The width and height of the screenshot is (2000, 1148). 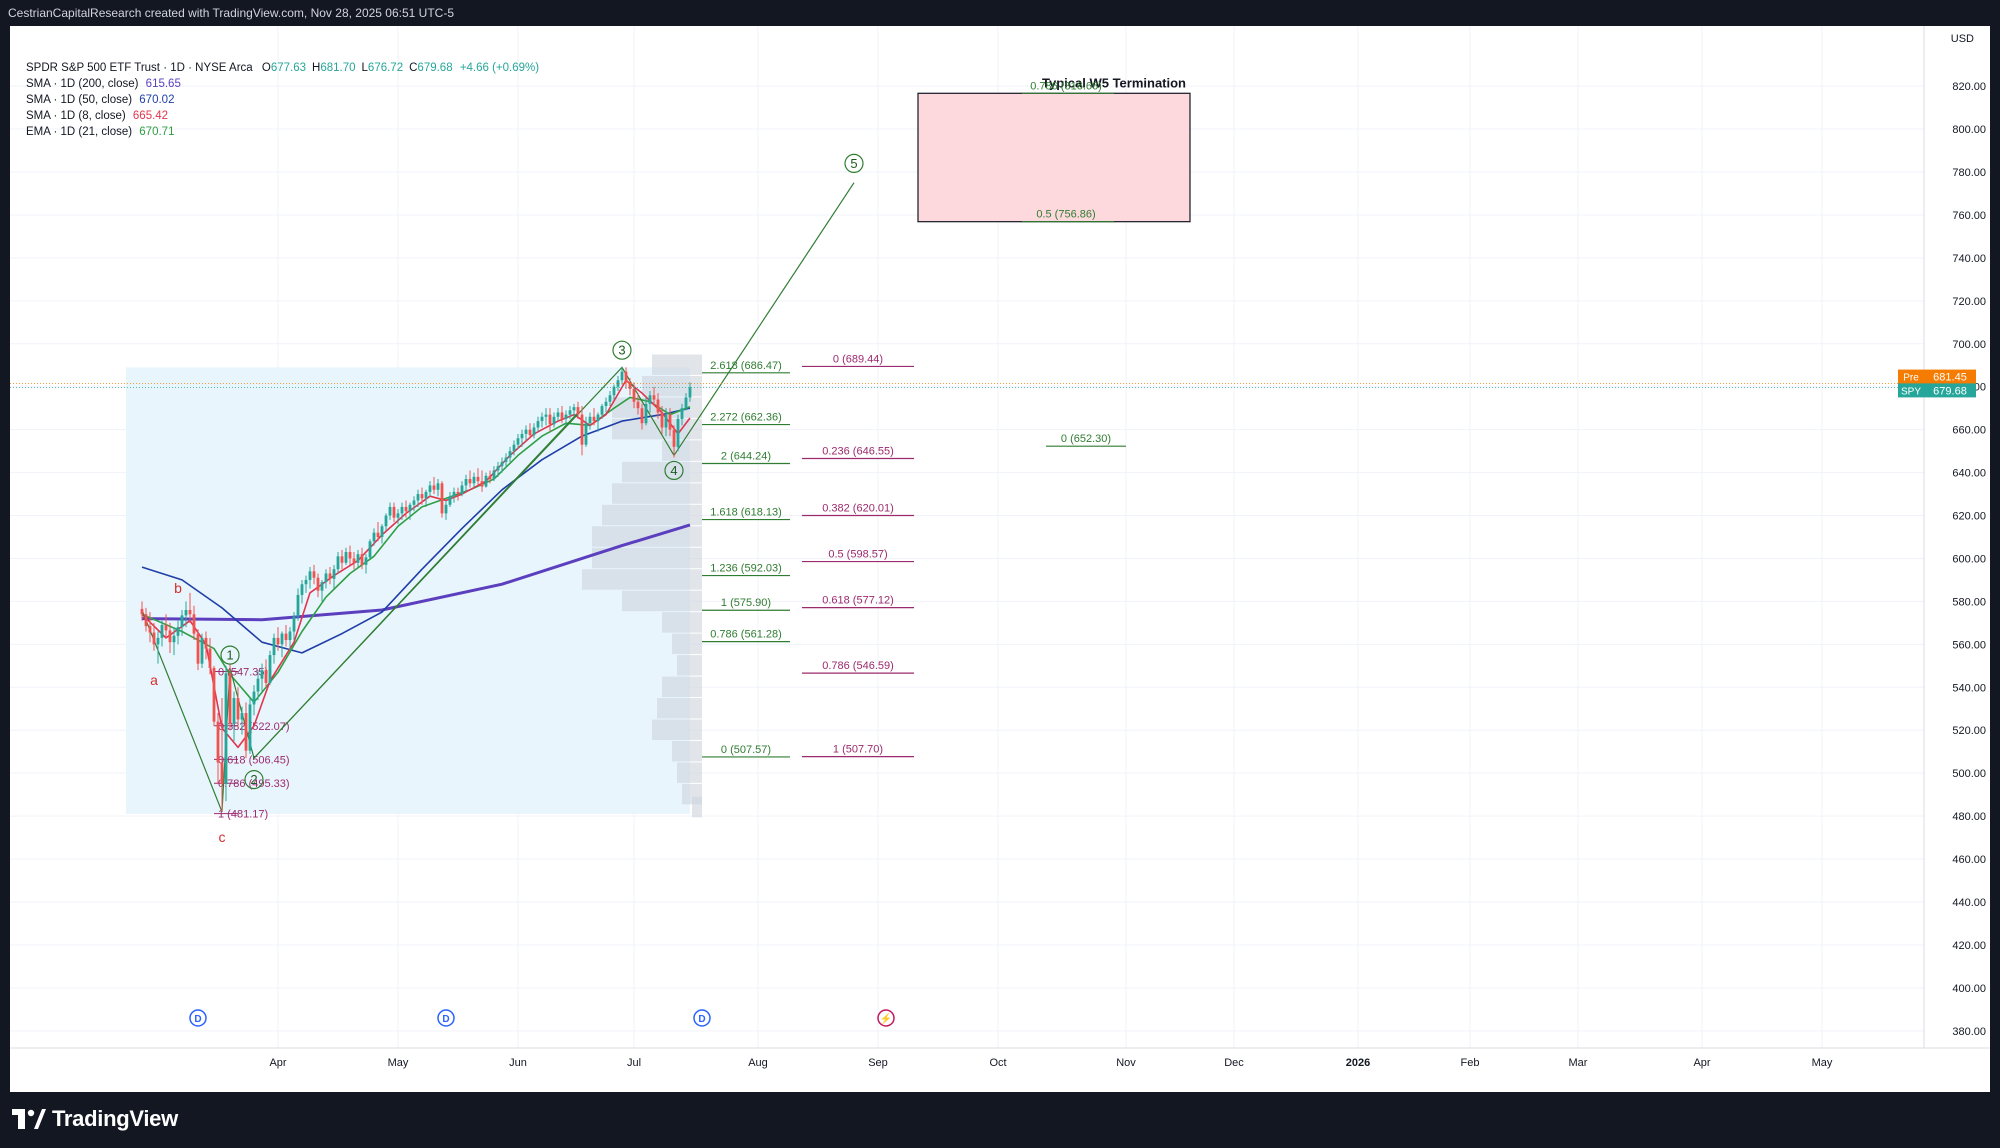 I want to click on legend-indicator-row: EMA · 1D (21, close) 670.71, so click(x=100, y=132).